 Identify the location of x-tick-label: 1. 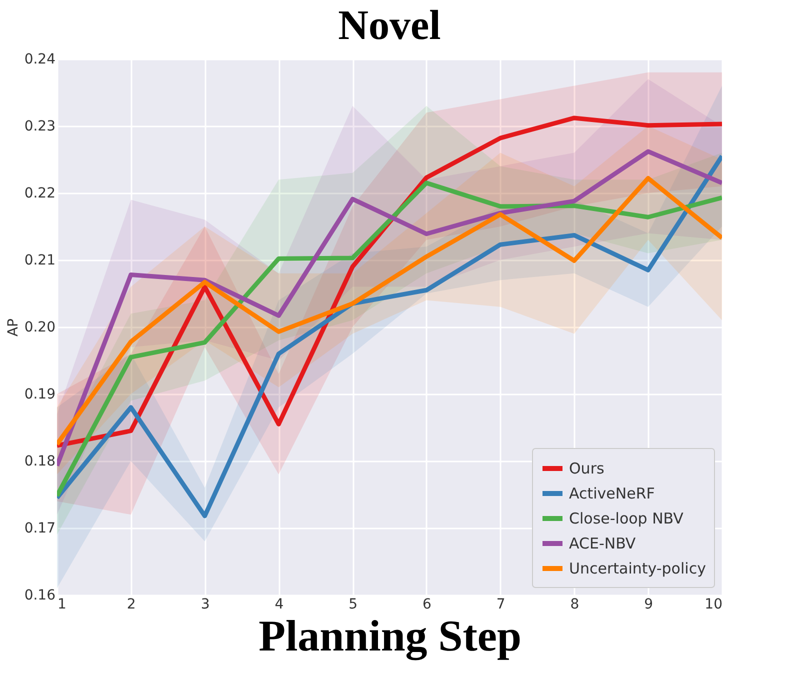
(62, 604).